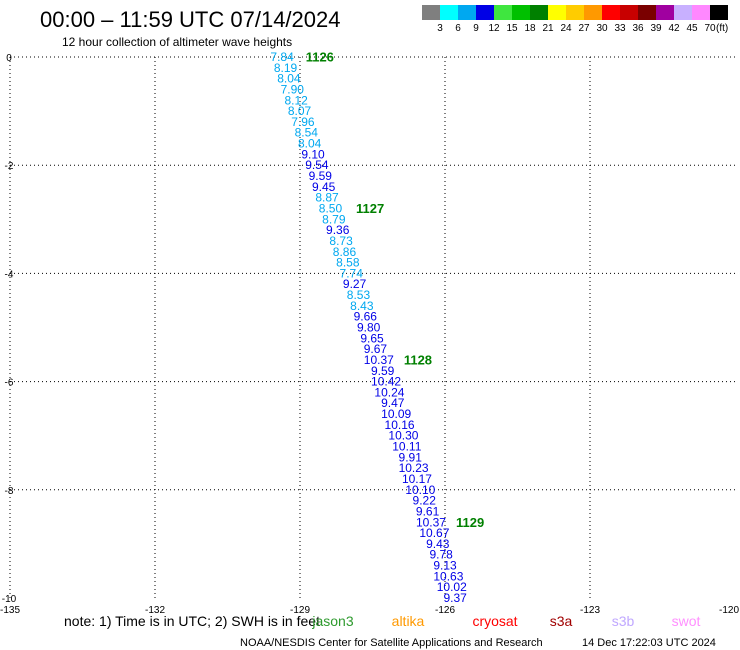 This screenshot has width=740, height=650. I want to click on wave-height-label: 8.19, so click(286, 68).